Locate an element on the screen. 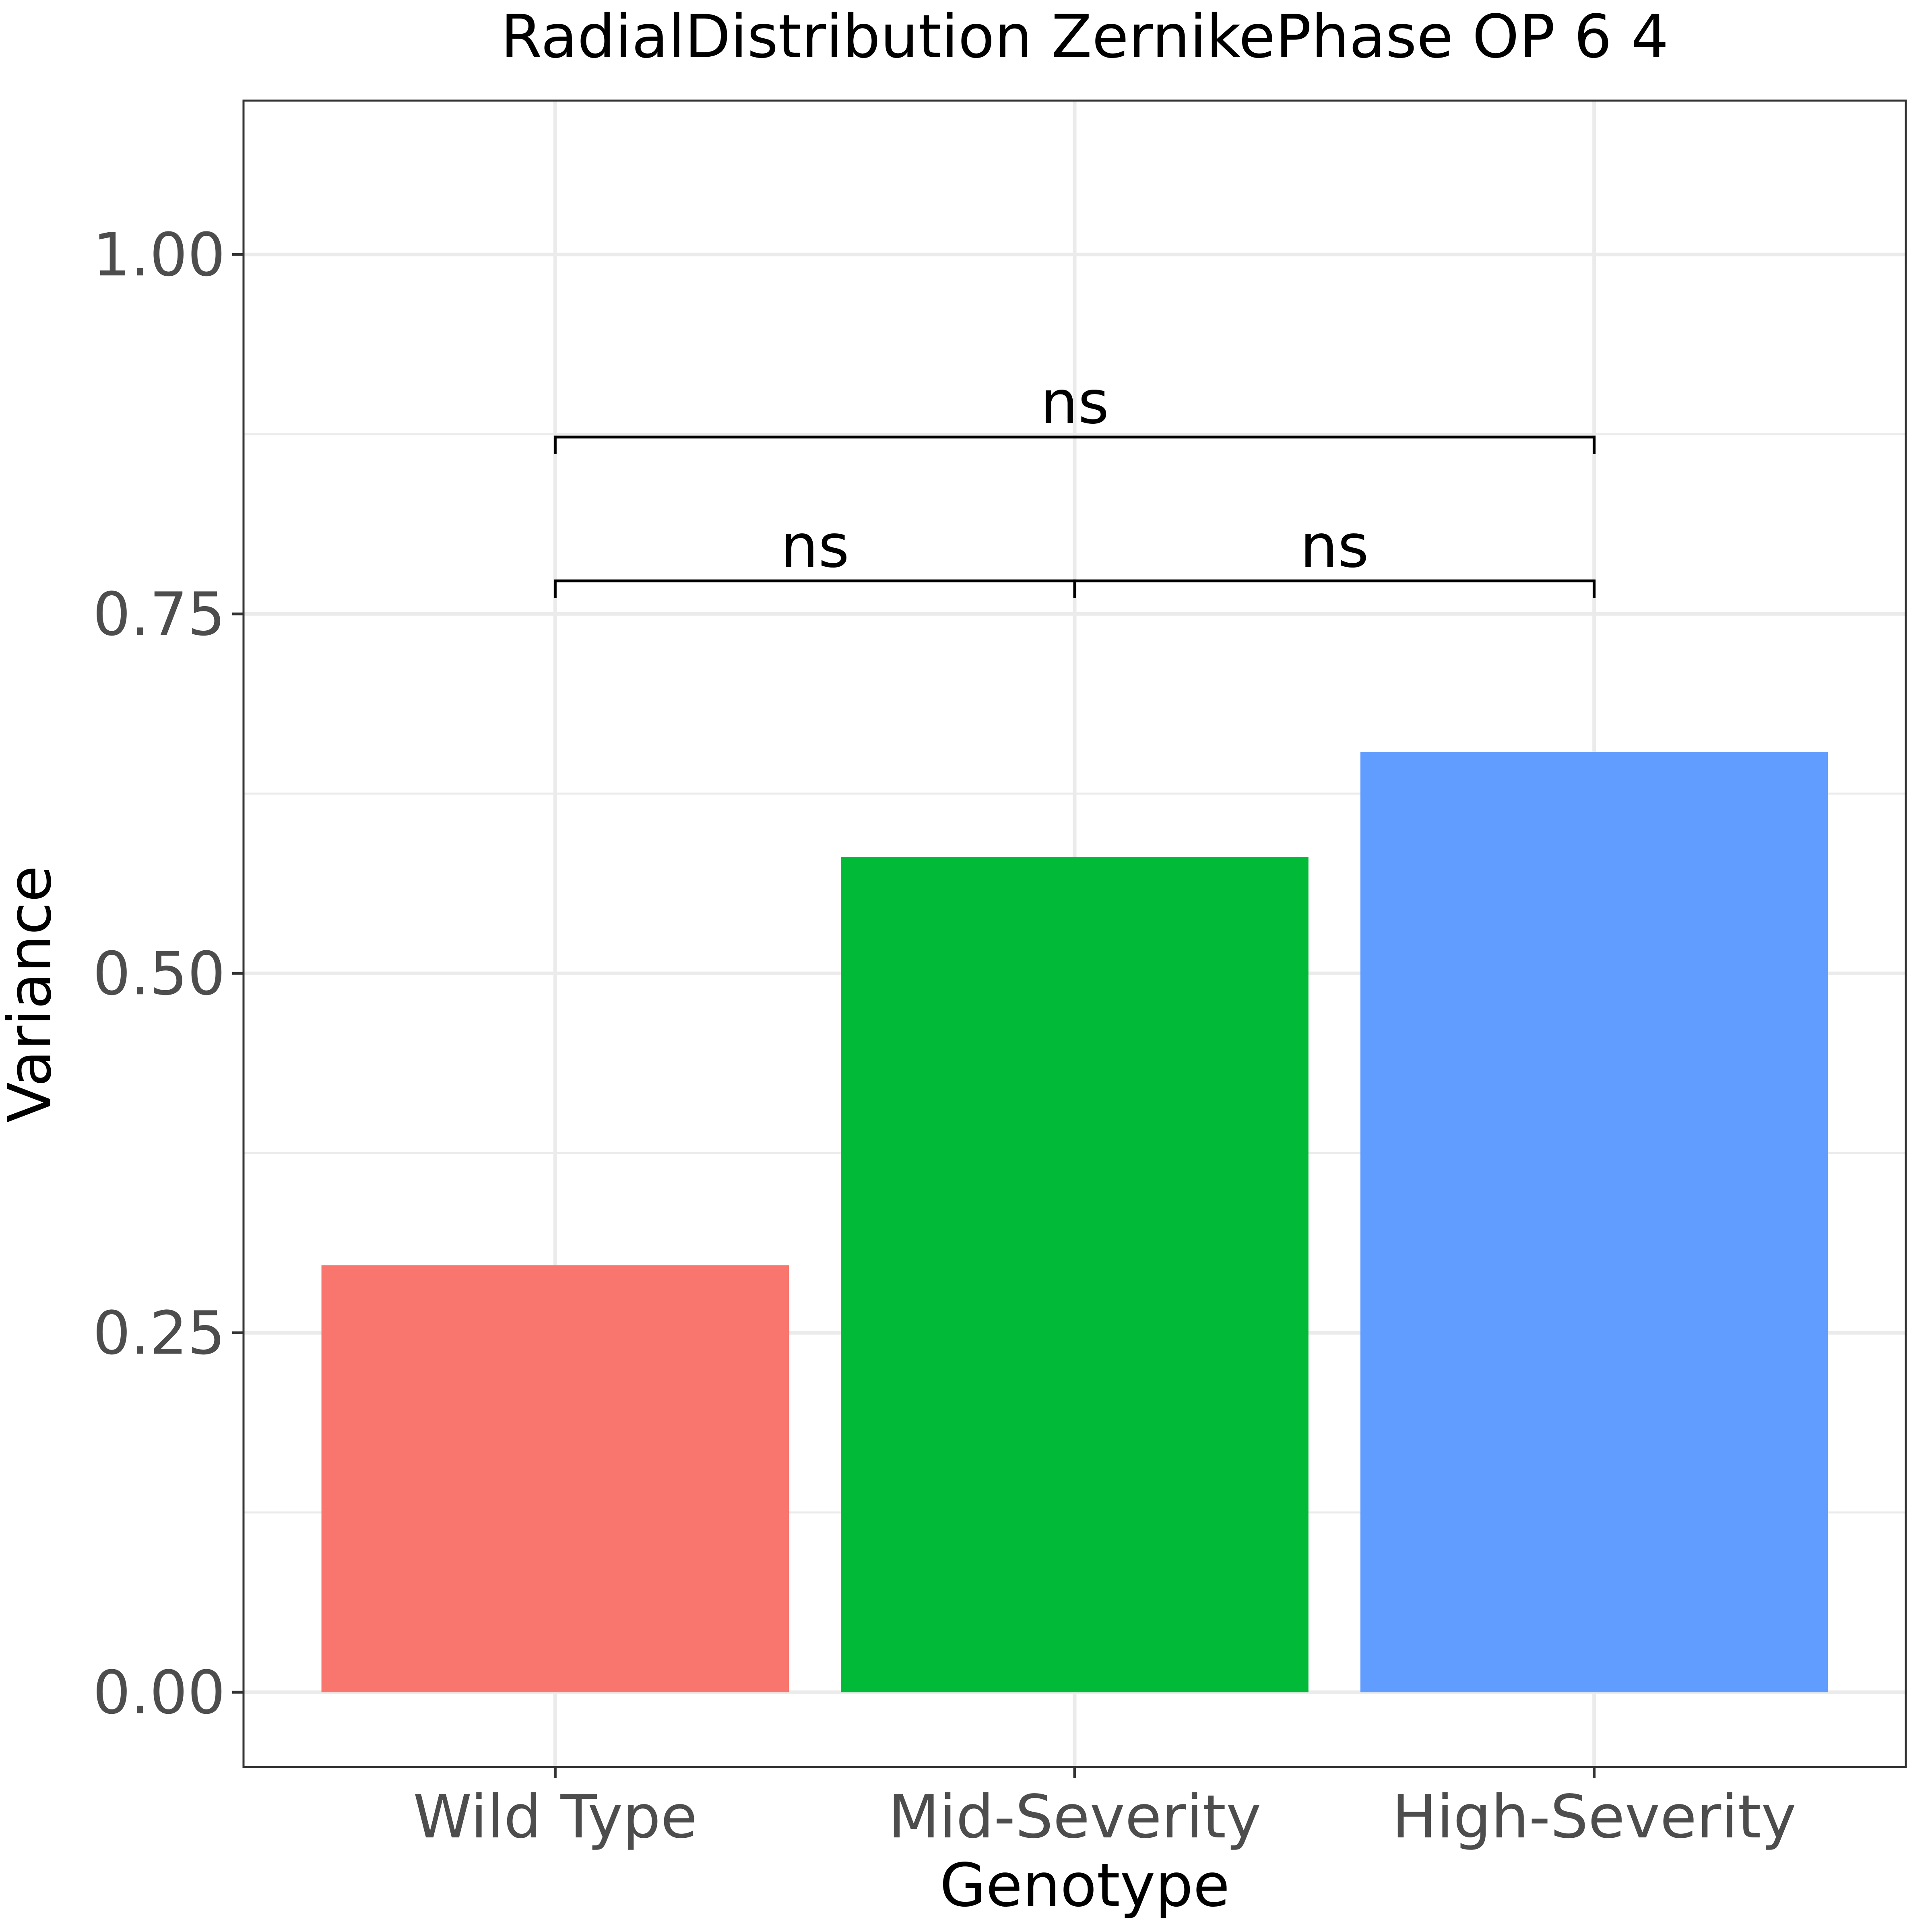  x-tick-label: Mid-Severity is located at coordinates (1074, 1817).